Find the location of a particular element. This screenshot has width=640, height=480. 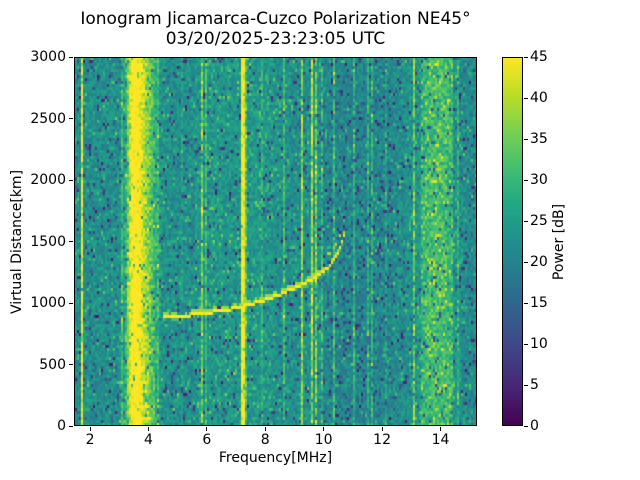

colorbar-tick-label: 30 is located at coordinates (539, 180).